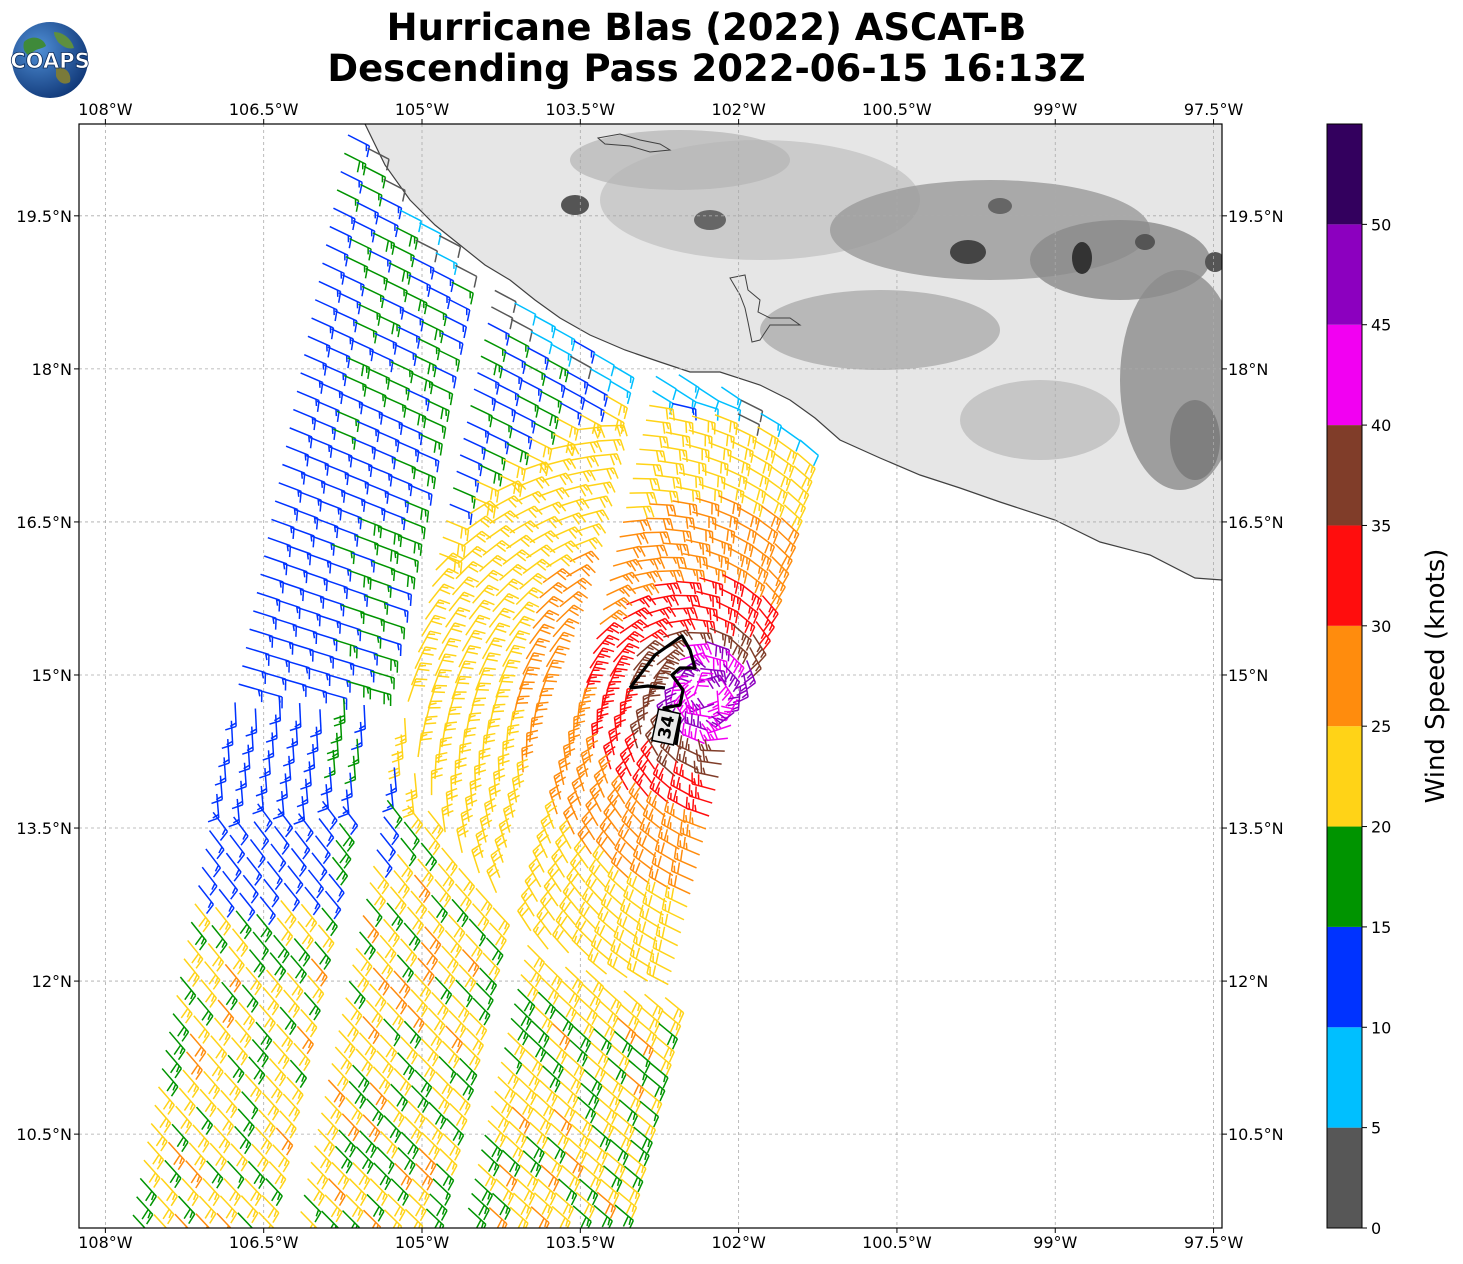 The width and height of the screenshot is (1463, 1264). I want to click on lat-label-right: 13.5°N, so click(1256, 828).